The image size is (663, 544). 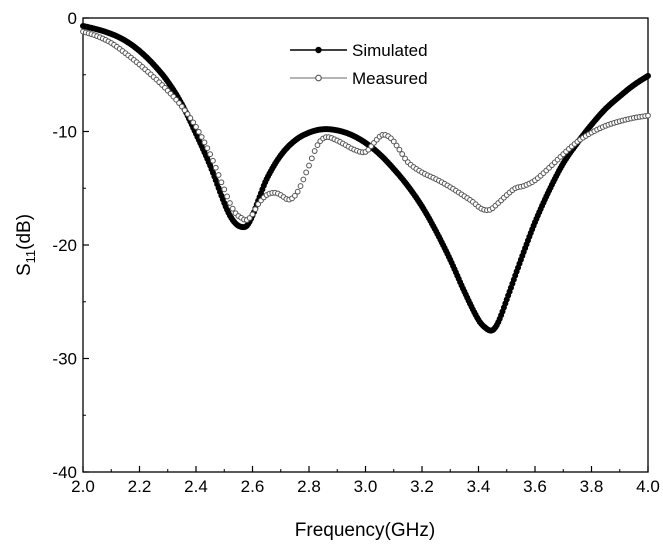 What do you see at coordinates (24, 232) in the screenshot?
I see `y-axis-label-unit: (dB)` at bounding box center [24, 232].